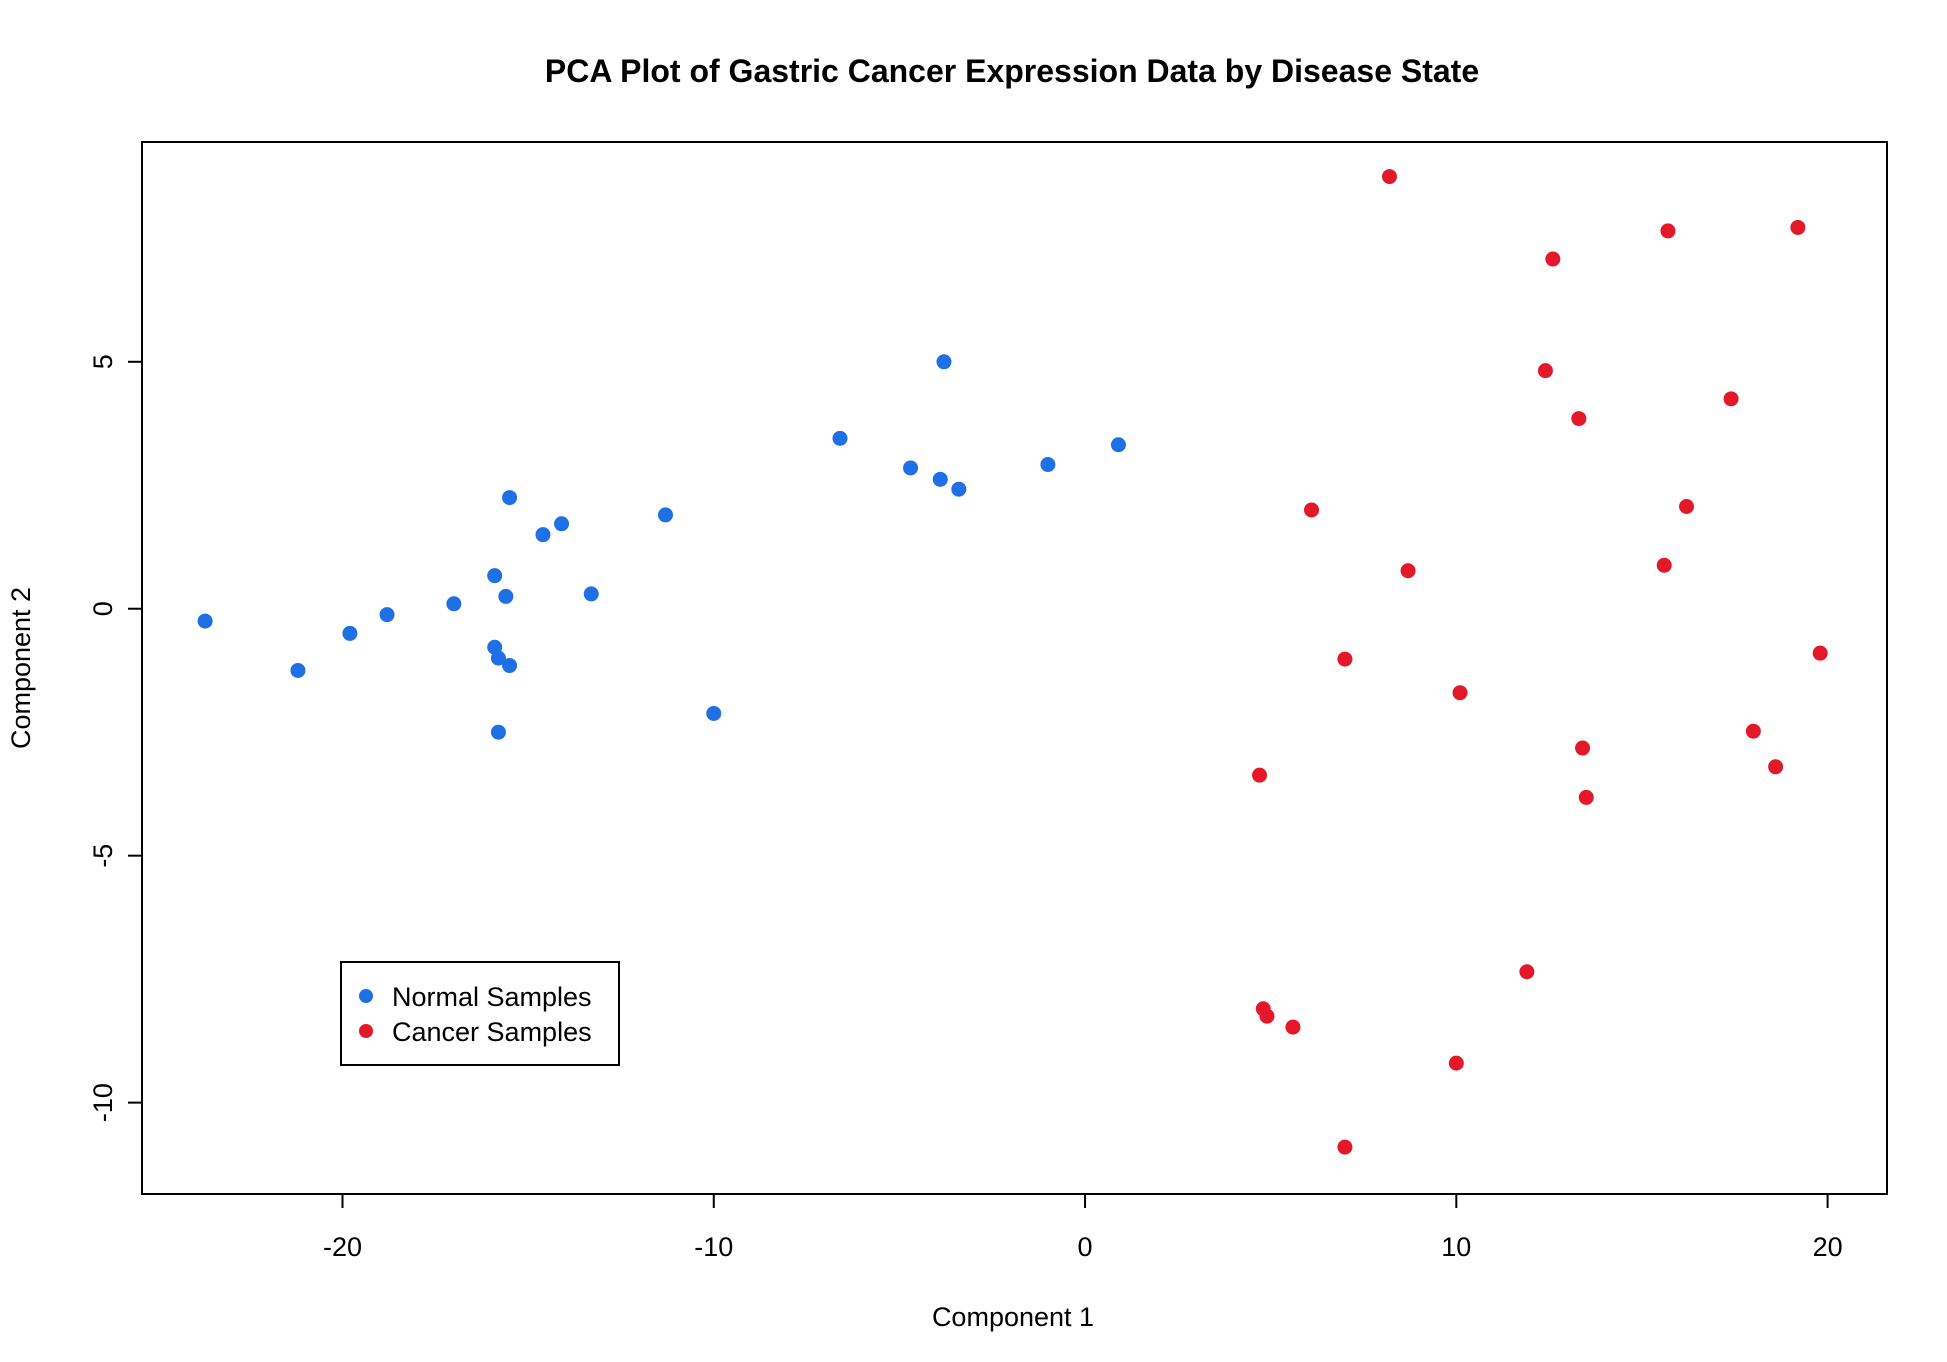 The width and height of the screenshot is (1947, 1362). I want to click on legend-label-cancer: Cancer Samples, so click(492, 1032).